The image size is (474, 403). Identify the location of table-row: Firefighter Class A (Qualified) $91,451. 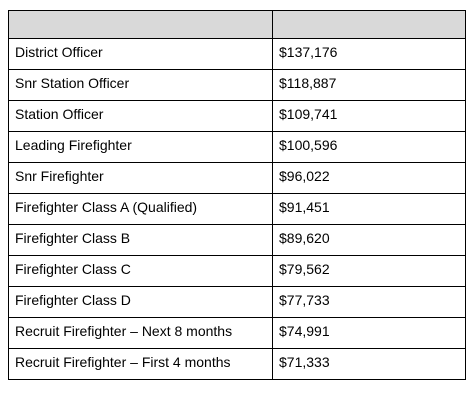
(237, 209).